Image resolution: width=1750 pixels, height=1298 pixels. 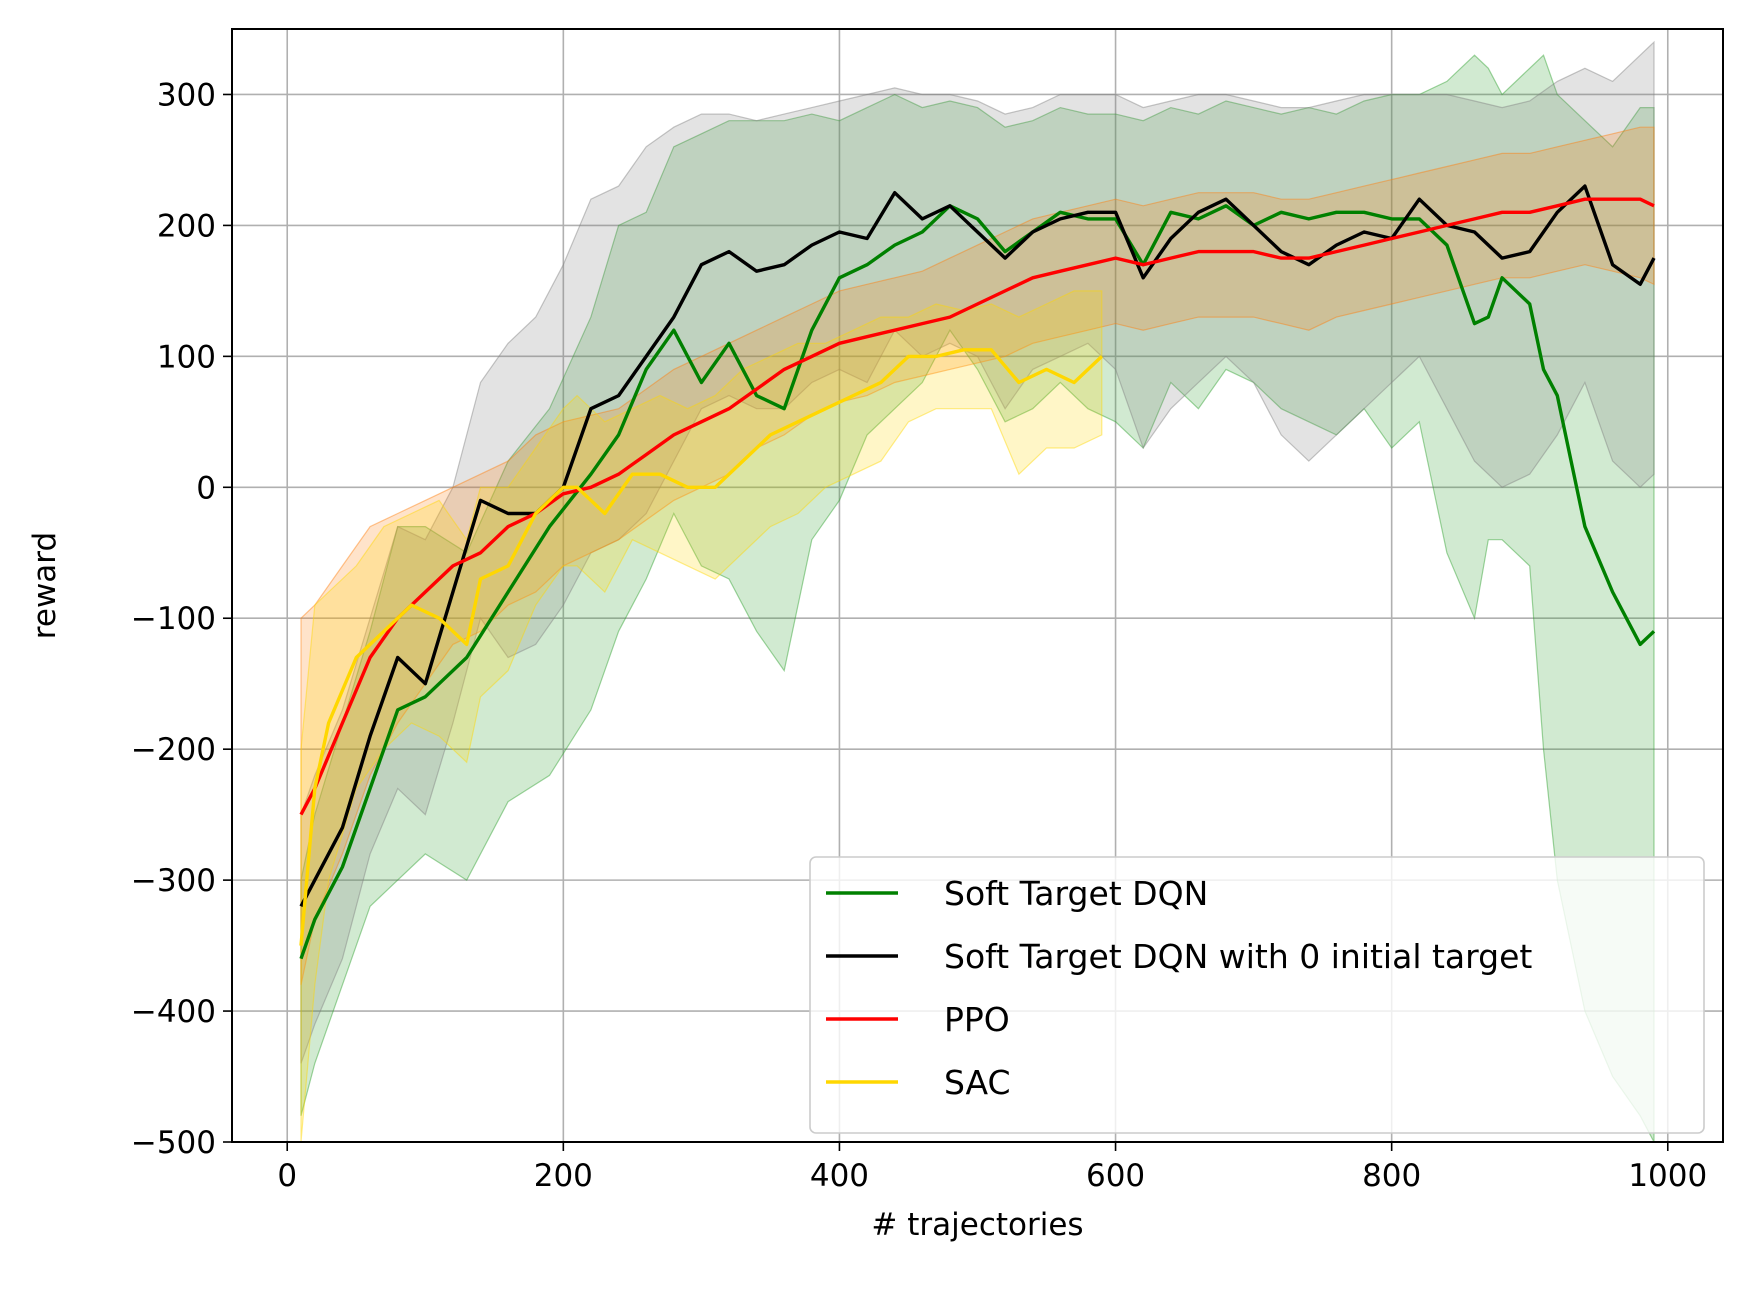 What do you see at coordinates (977, 1225) in the screenshot?
I see `x-axis-label: # trajectories` at bounding box center [977, 1225].